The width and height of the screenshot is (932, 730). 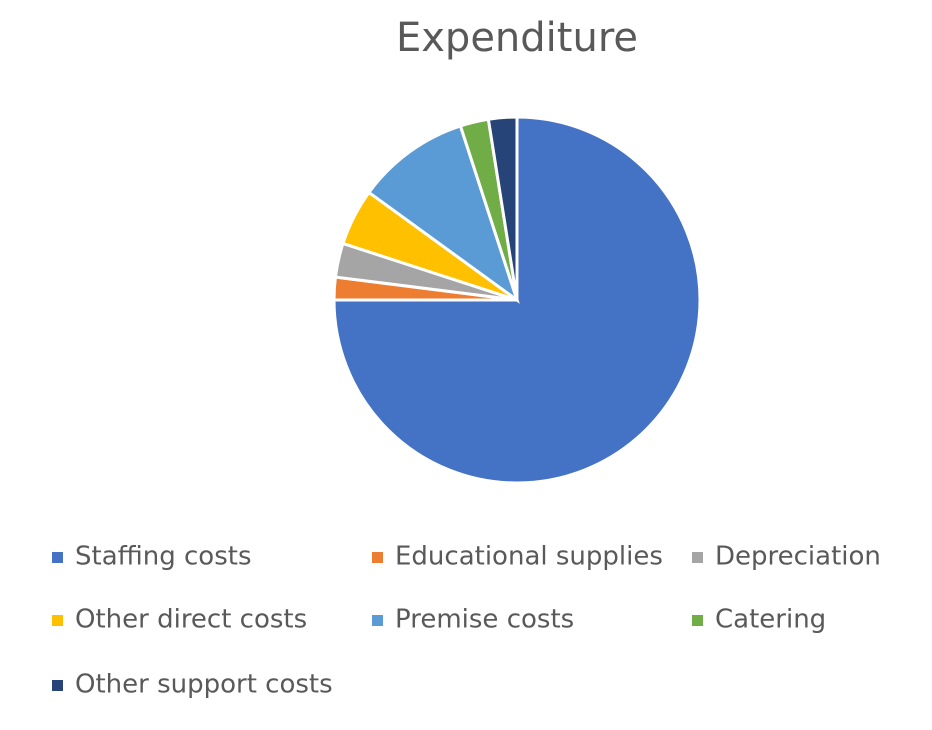 What do you see at coordinates (517, 38) in the screenshot?
I see `chart-title: Expenditure` at bounding box center [517, 38].